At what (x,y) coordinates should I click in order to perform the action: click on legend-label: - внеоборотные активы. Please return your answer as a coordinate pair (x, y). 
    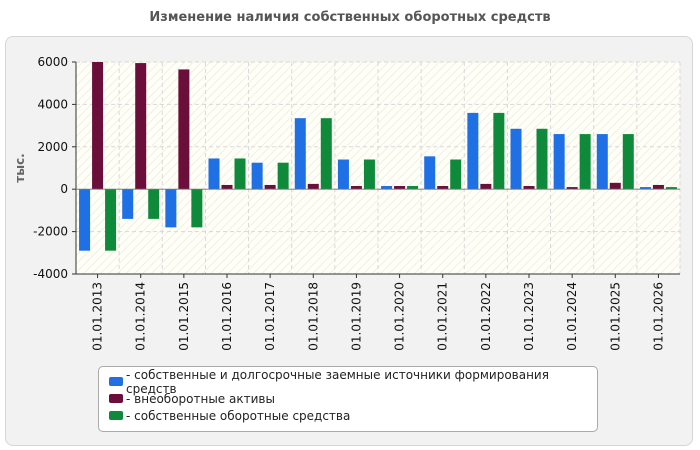
    Looking at the image, I should click on (200, 398).